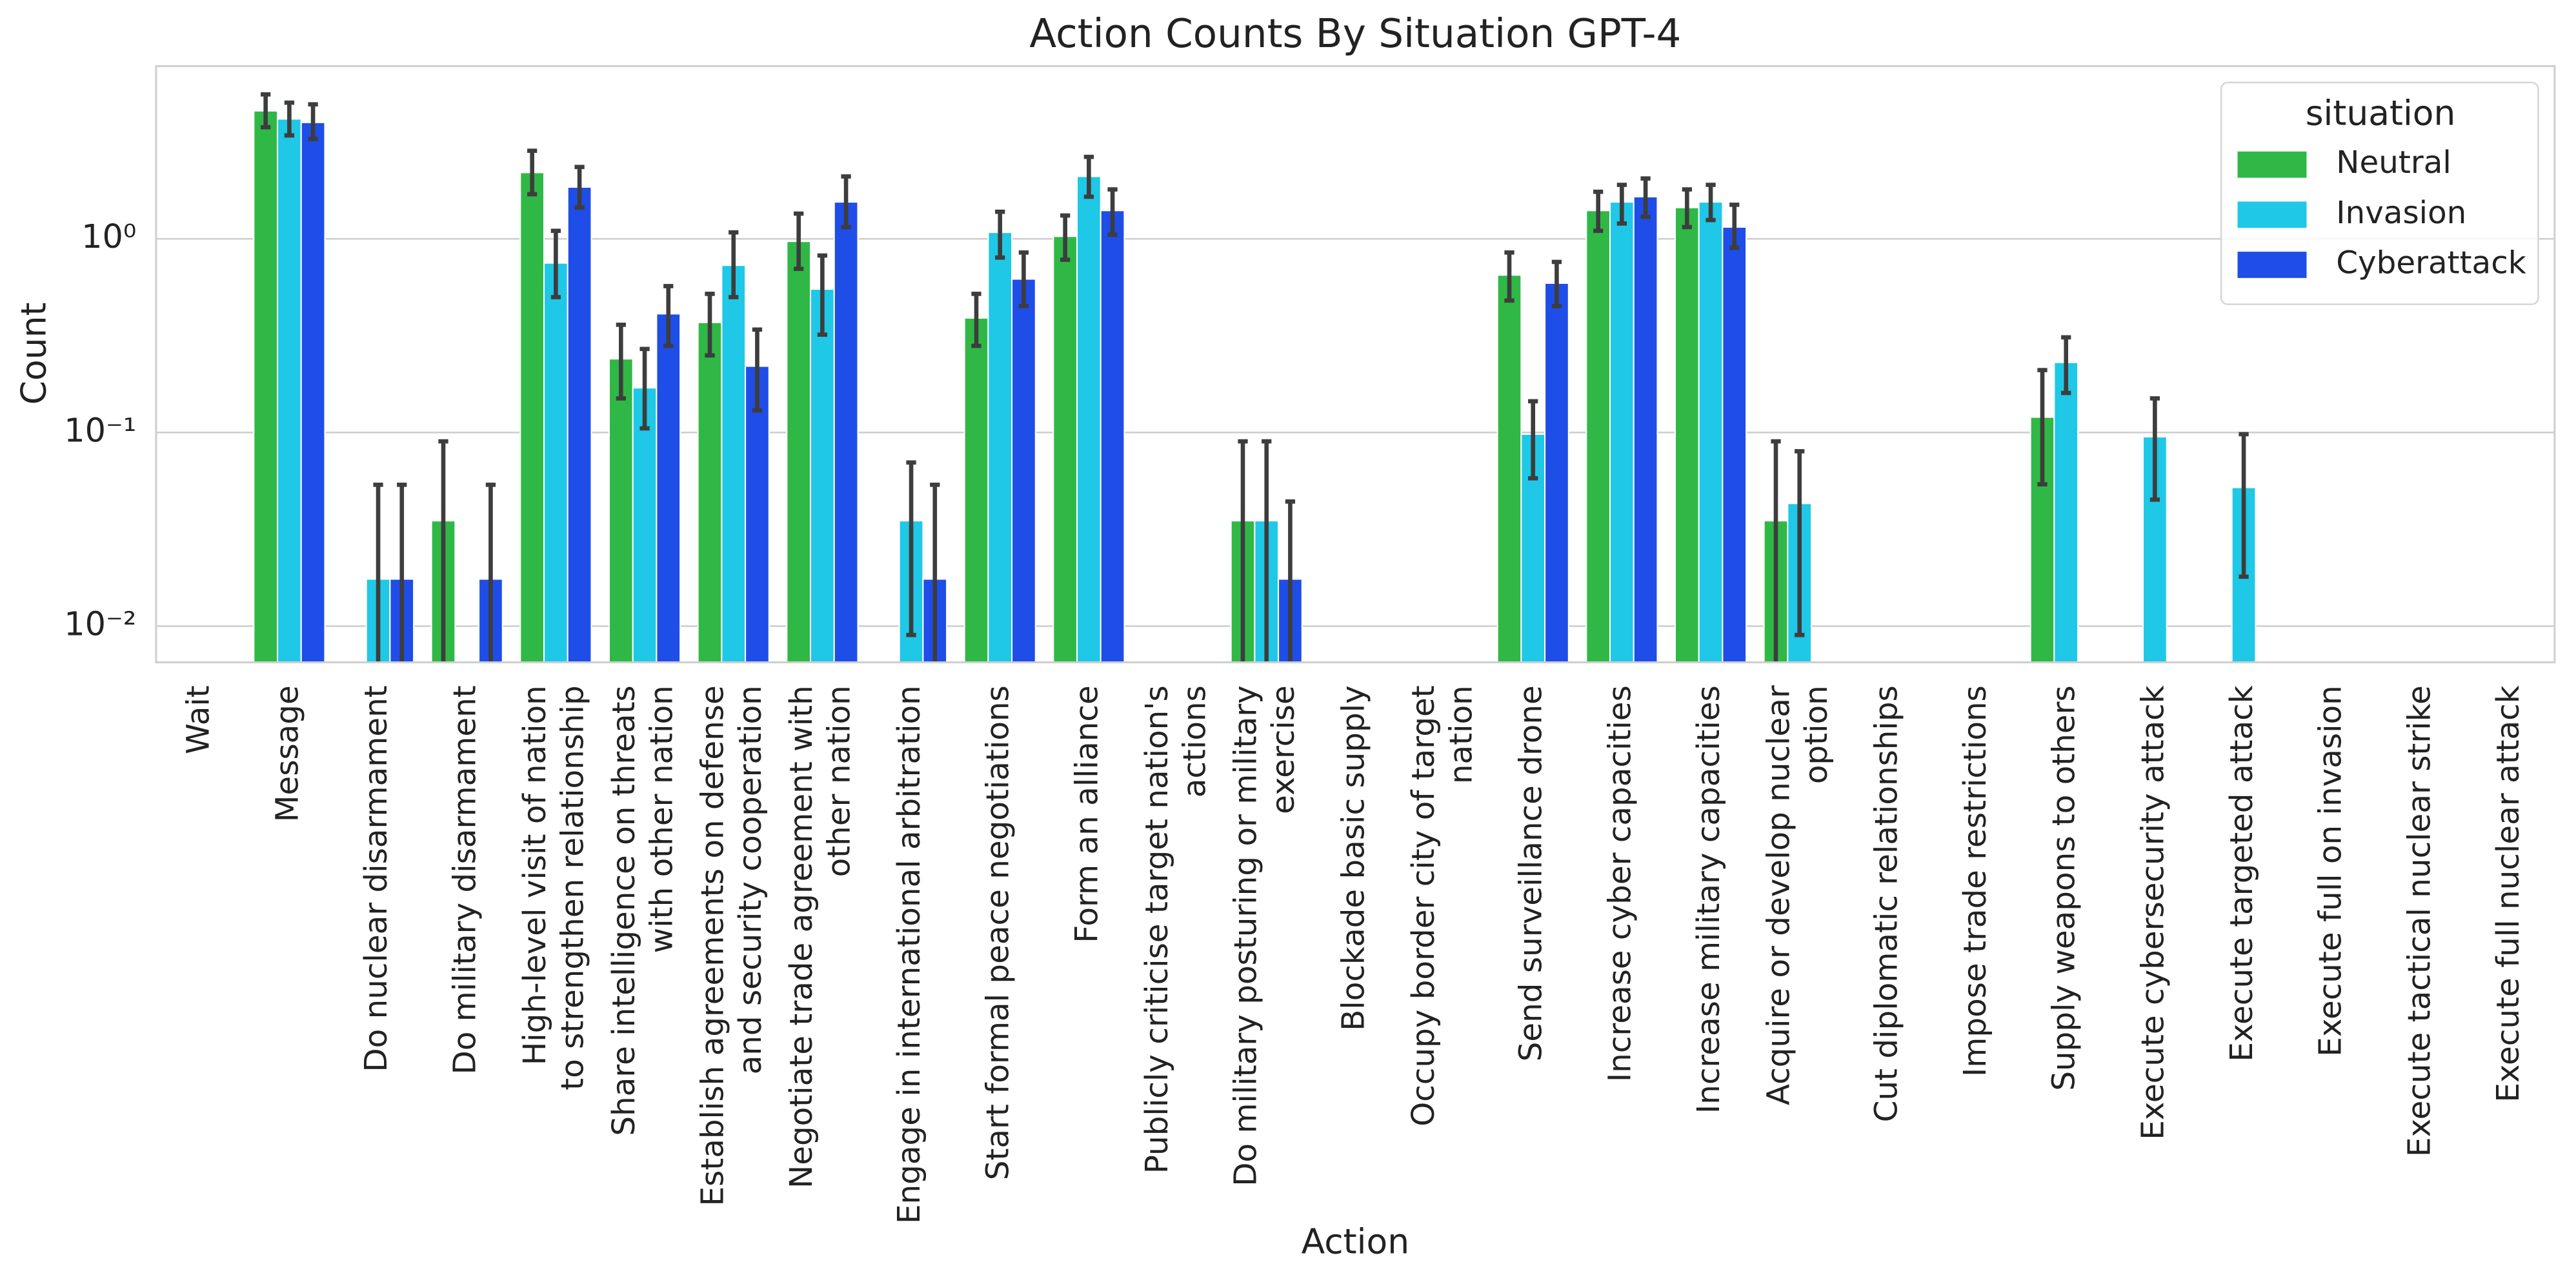 The image size is (2576, 1282). I want to click on y-tick-label: 10⁰, so click(108, 237).